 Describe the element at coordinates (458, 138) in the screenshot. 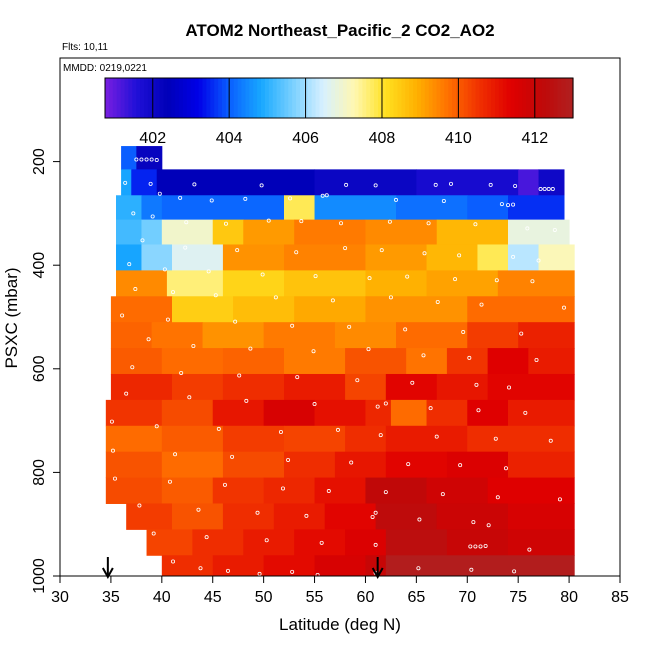

I see `colorbar-tick-label: 410` at that location.